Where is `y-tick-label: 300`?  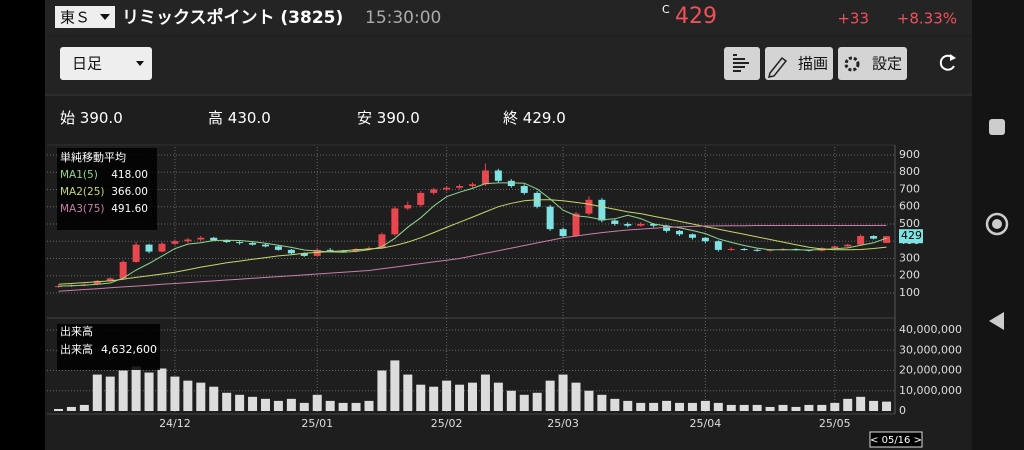
y-tick-label: 300 is located at coordinates (909, 257).